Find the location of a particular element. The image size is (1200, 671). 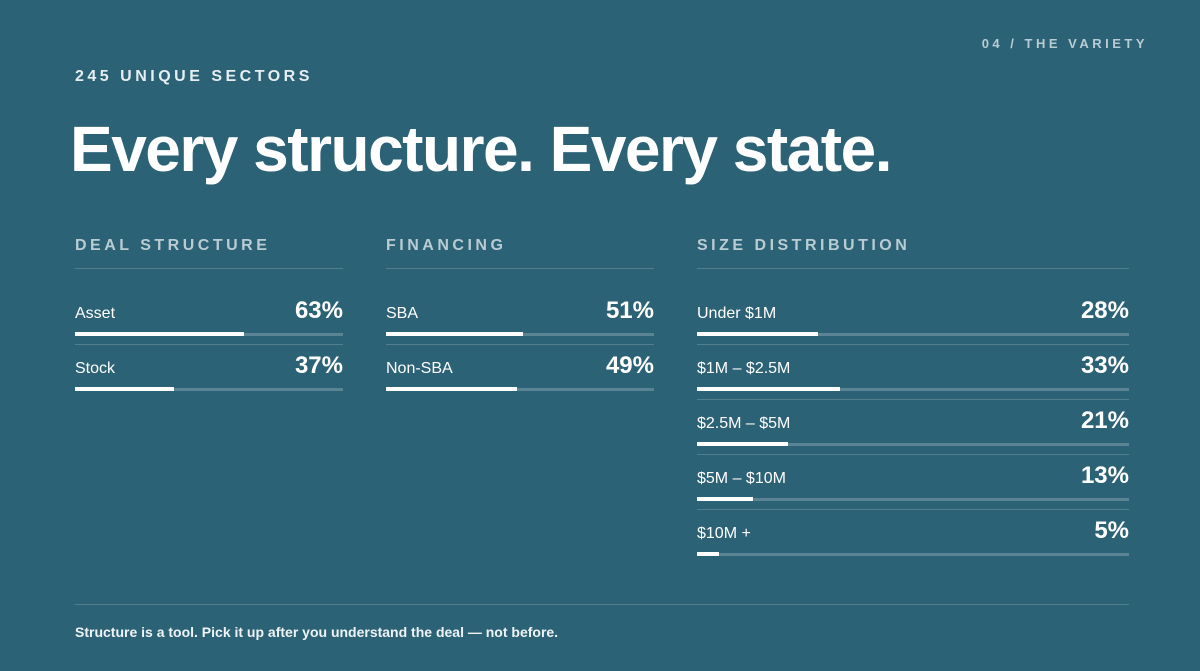

row-label: $5M – $10M is located at coordinates (741, 478).